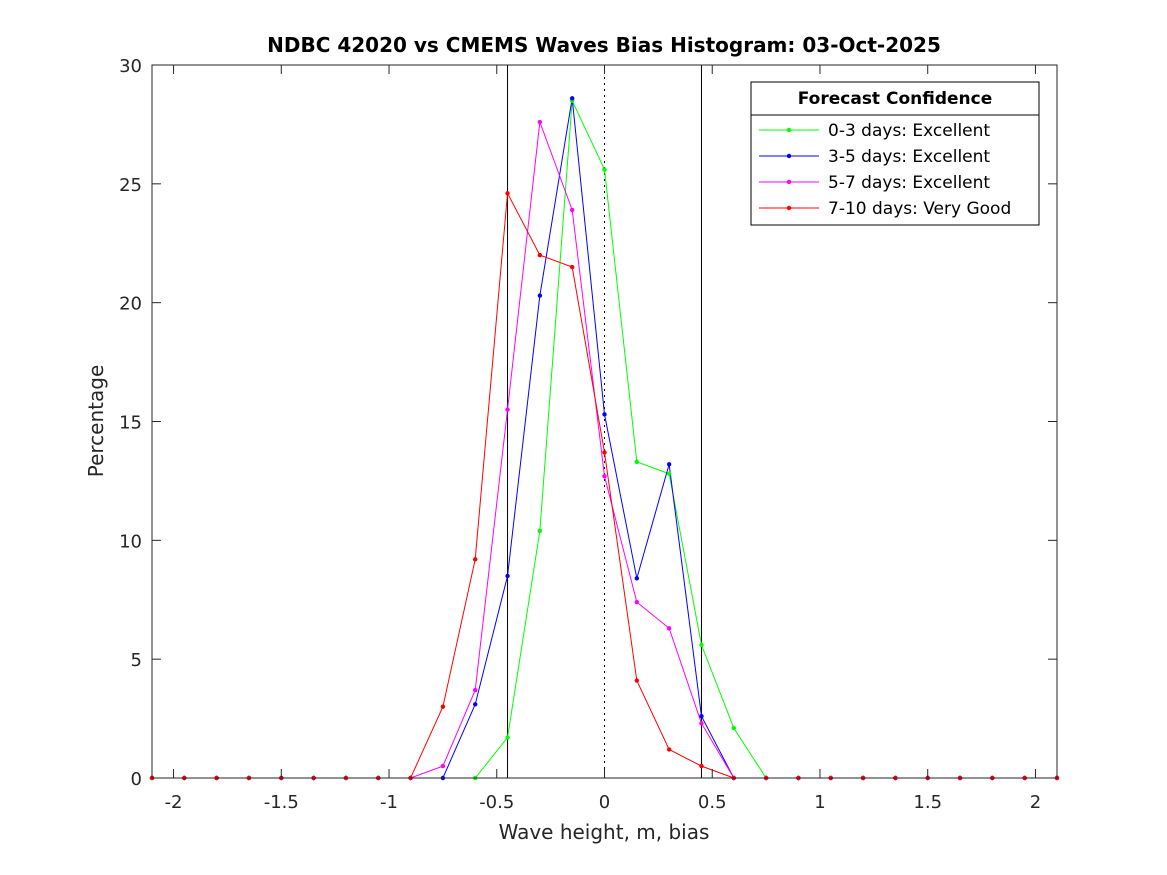 The height and width of the screenshot is (875, 1167). What do you see at coordinates (389, 802) in the screenshot?
I see `x-tick-label: -1` at bounding box center [389, 802].